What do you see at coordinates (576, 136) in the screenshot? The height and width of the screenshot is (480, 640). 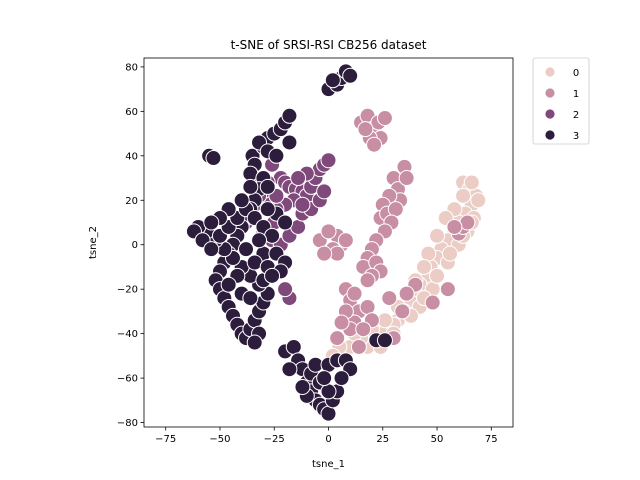 I see `legend-label-3: 3` at bounding box center [576, 136].